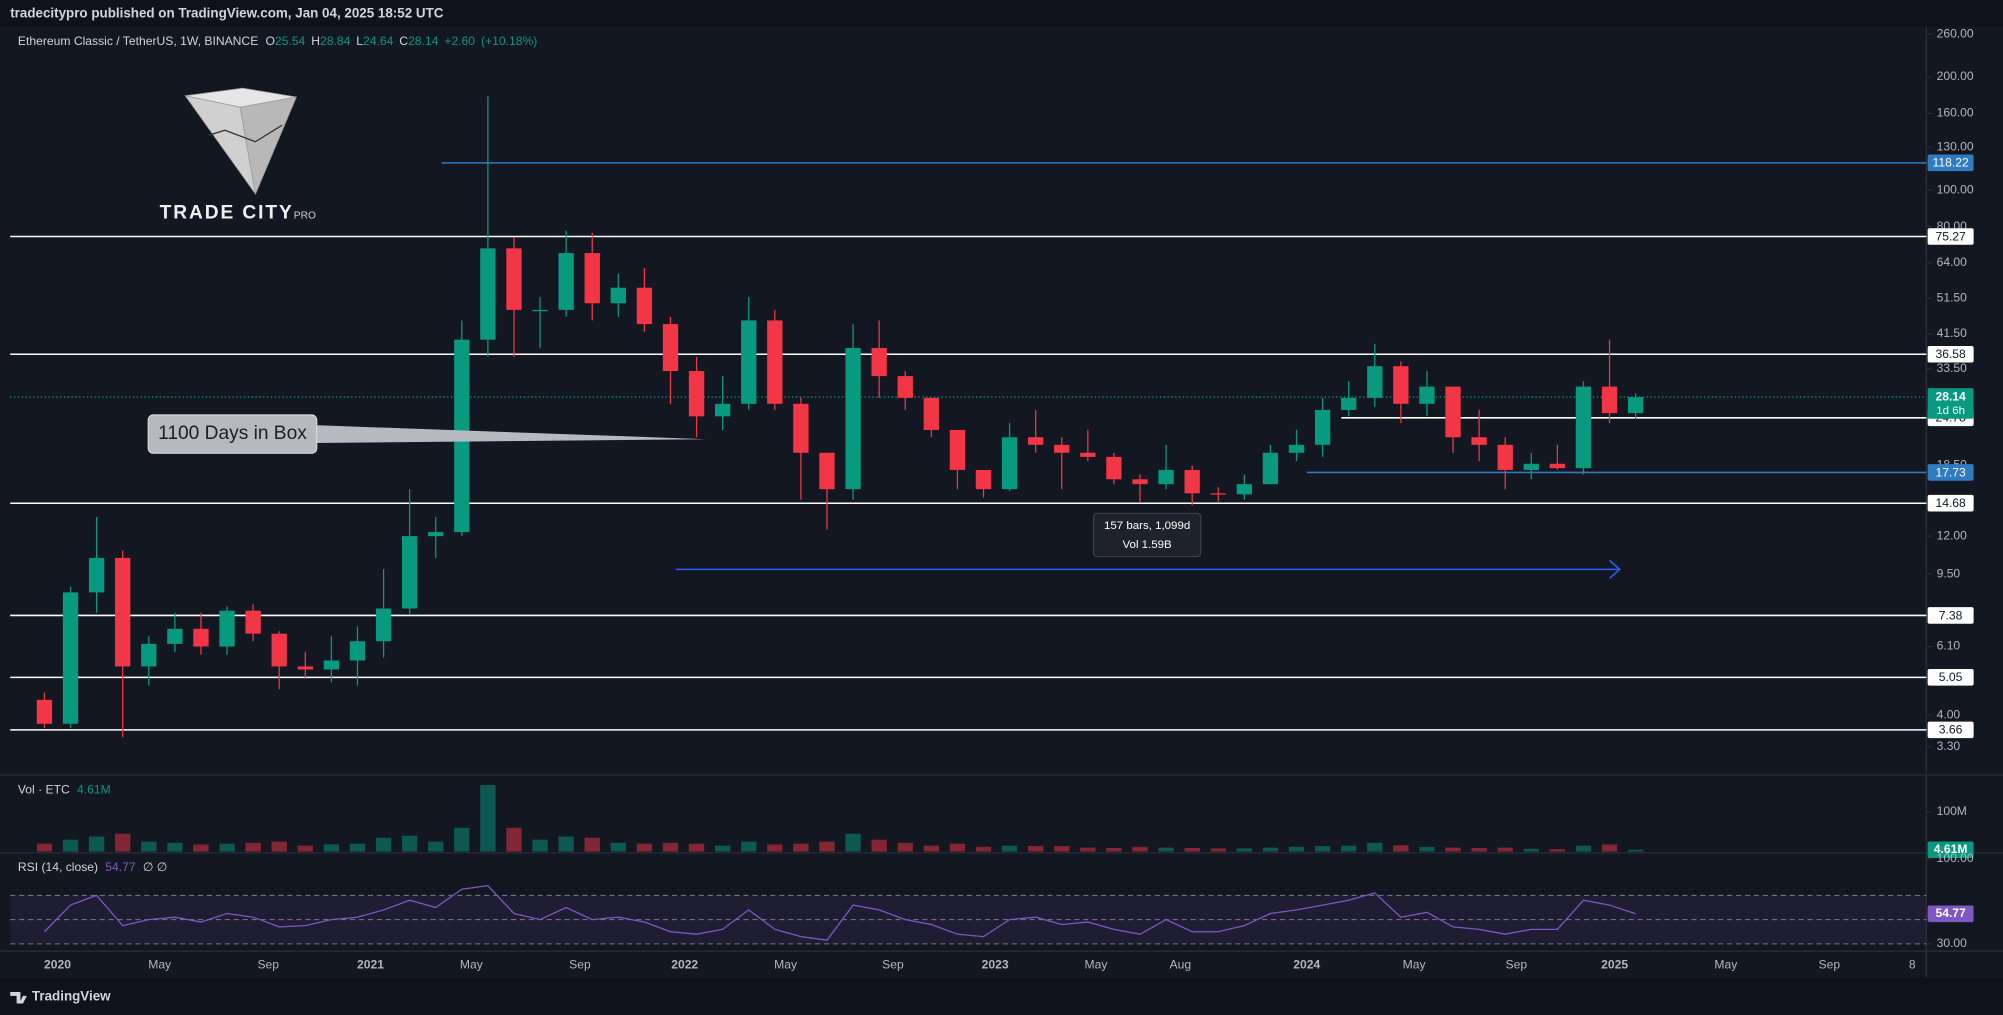 This screenshot has width=2003, height=1015. I want to click on volume-legend: Vol · ETC 4.61M, so click(64, 790).